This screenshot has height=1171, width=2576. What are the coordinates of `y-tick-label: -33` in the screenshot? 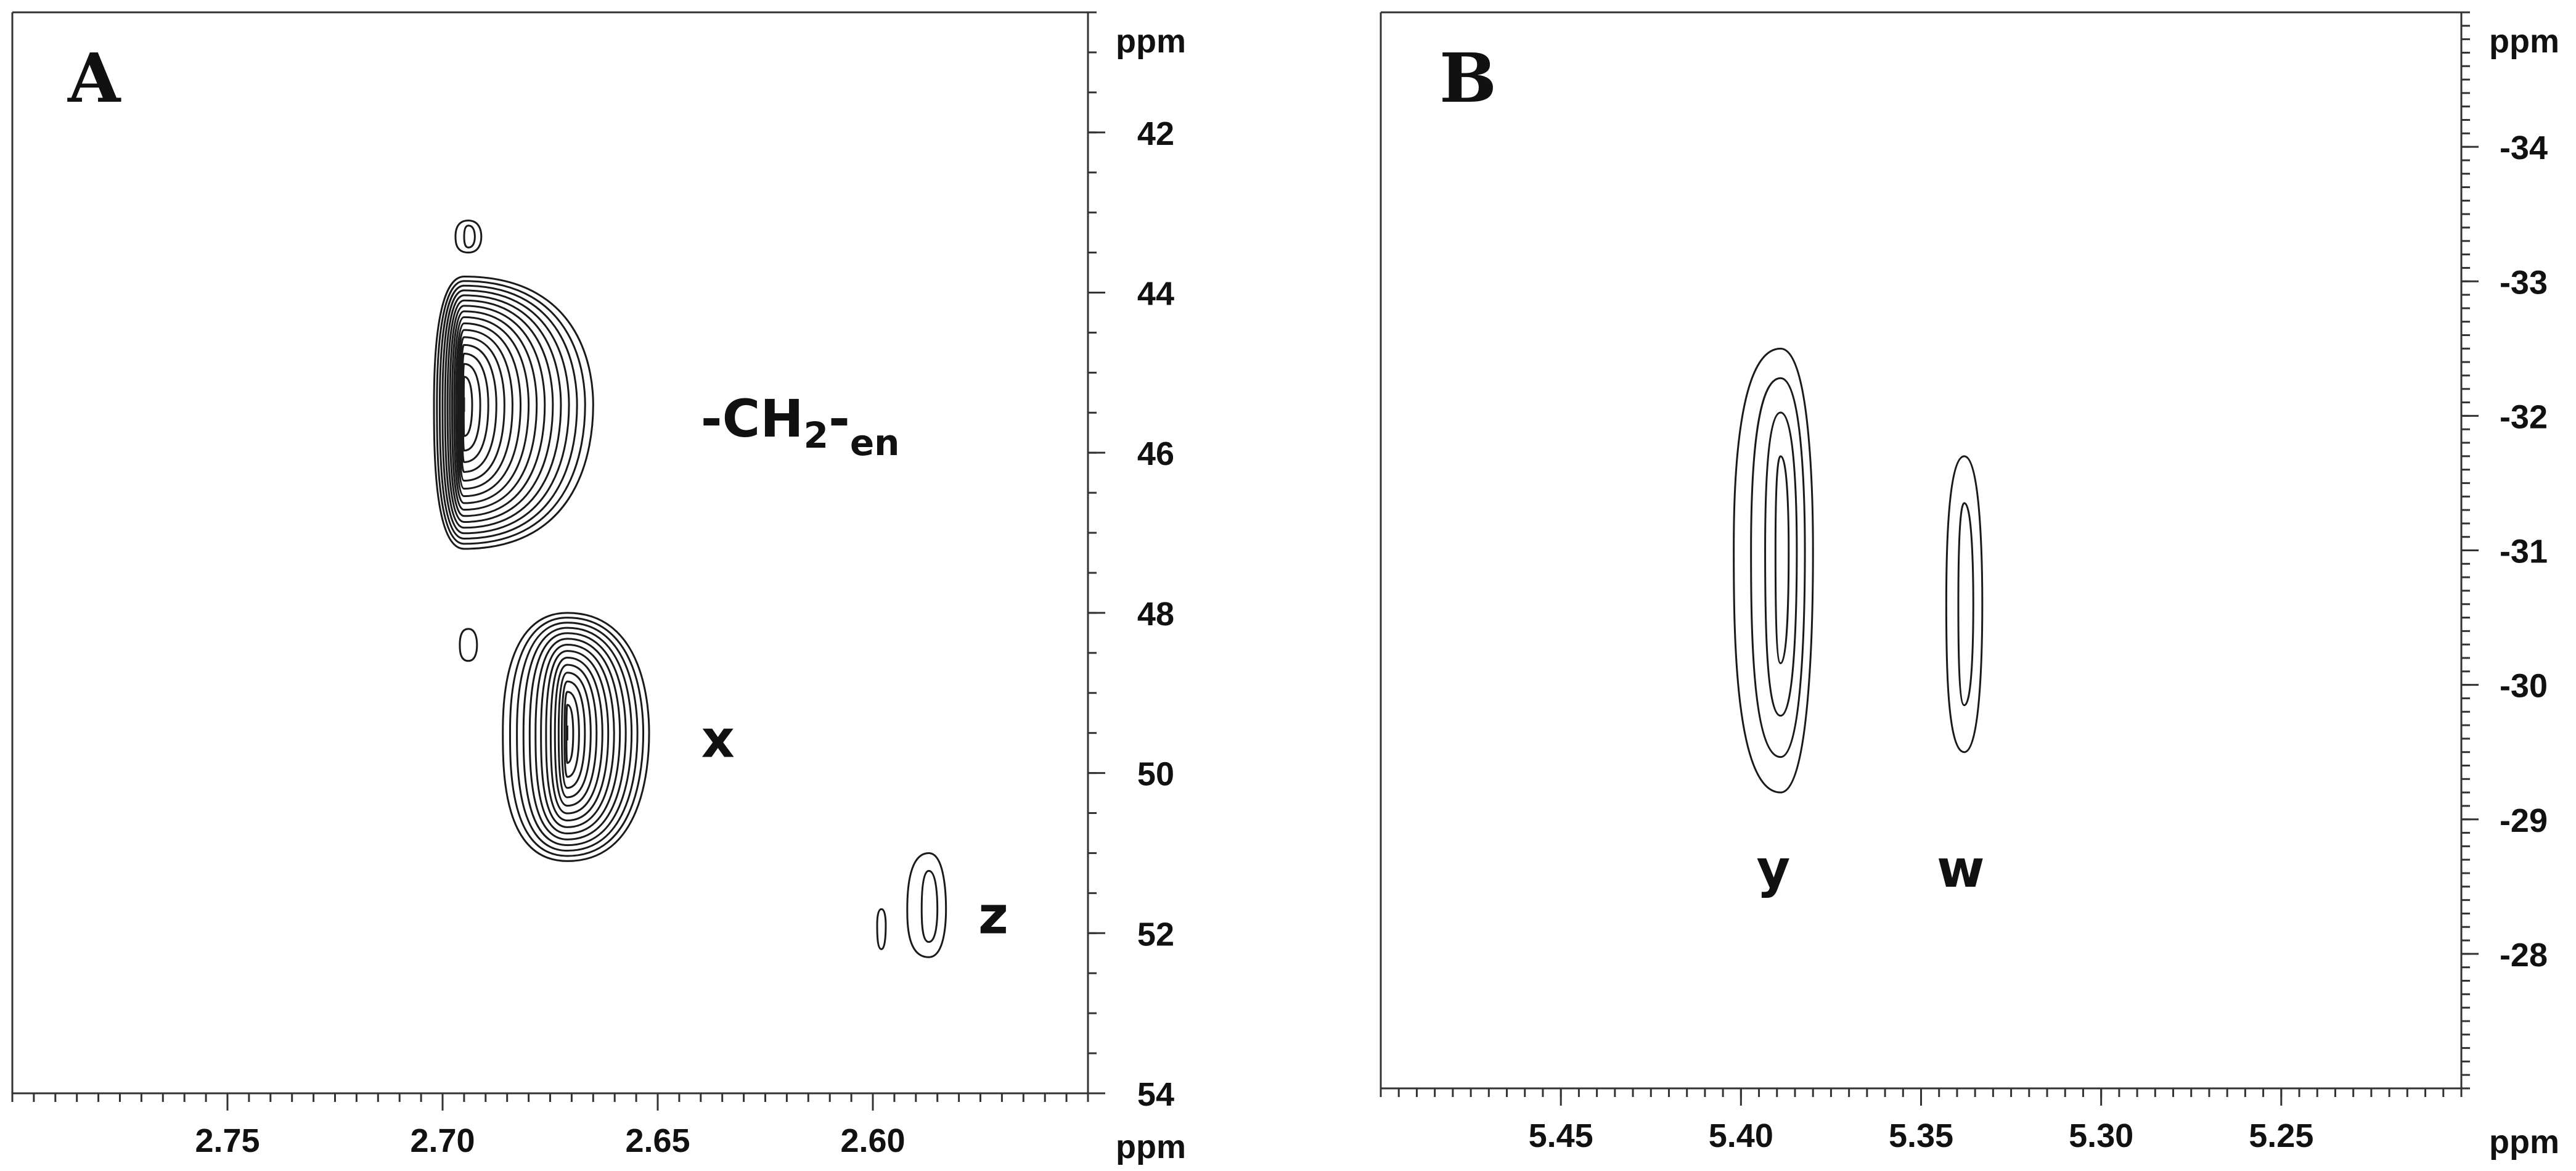 It's located at (2524, 283).